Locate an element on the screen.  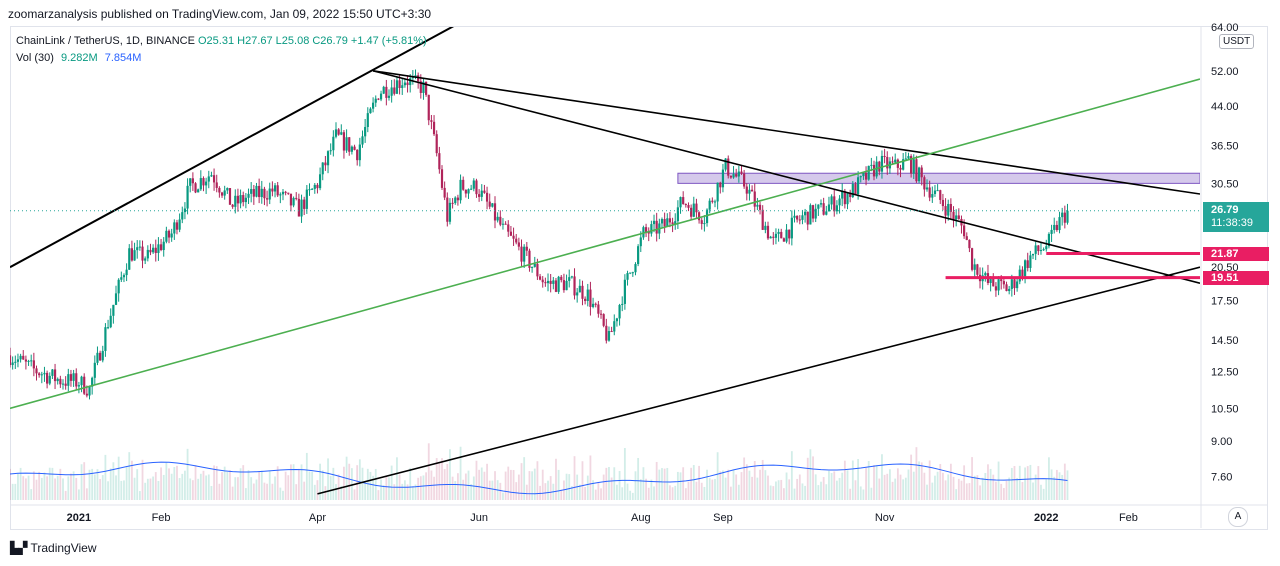
price-tick-label: 9.00 is located at coordinates (1221, 442).